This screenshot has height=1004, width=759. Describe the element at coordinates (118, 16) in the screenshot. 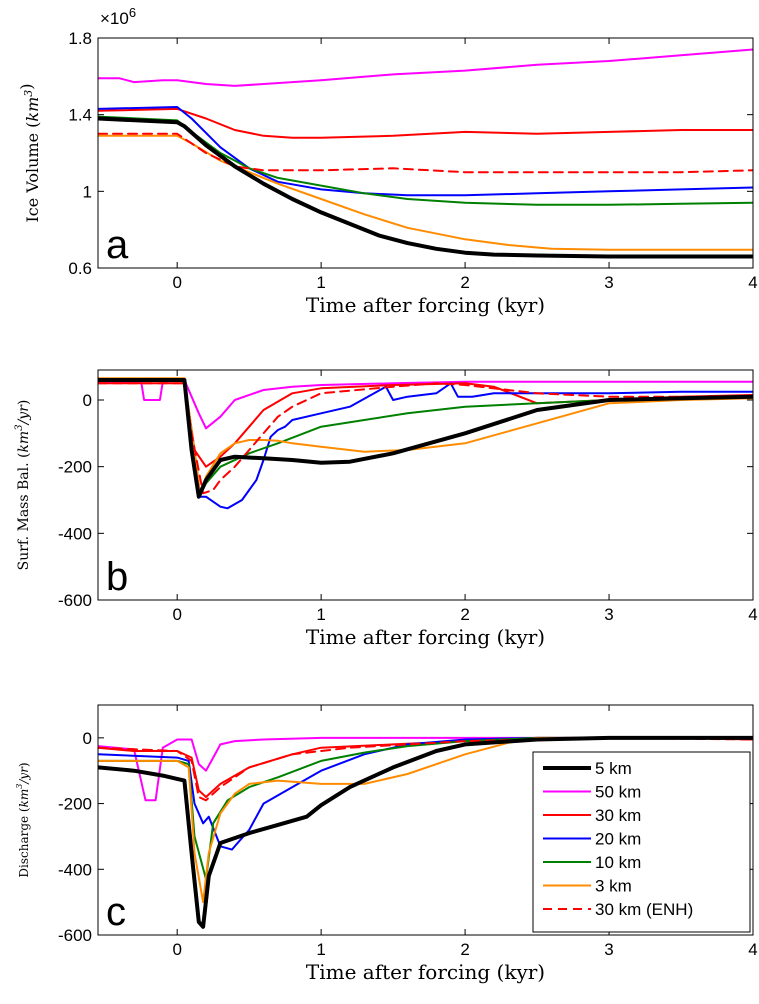

I see `axis-multiplier: ×10⁶` at that location.